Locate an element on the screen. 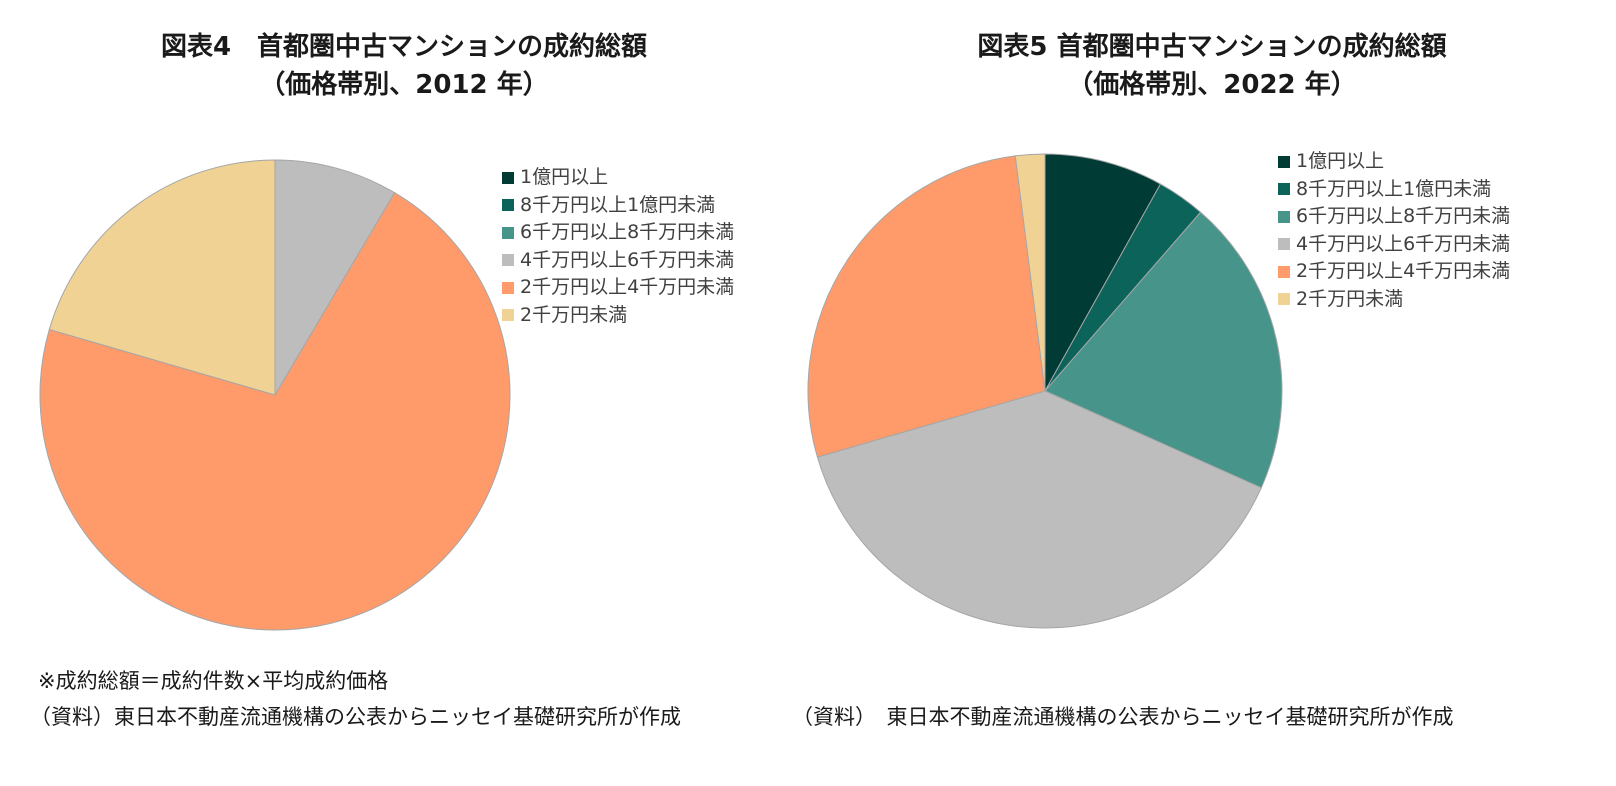 This screenshot has height=786, width=1616. chart-title-main: 図表5 首都圏中古マンションの成約総額 is located at coordinates (1212, 47).